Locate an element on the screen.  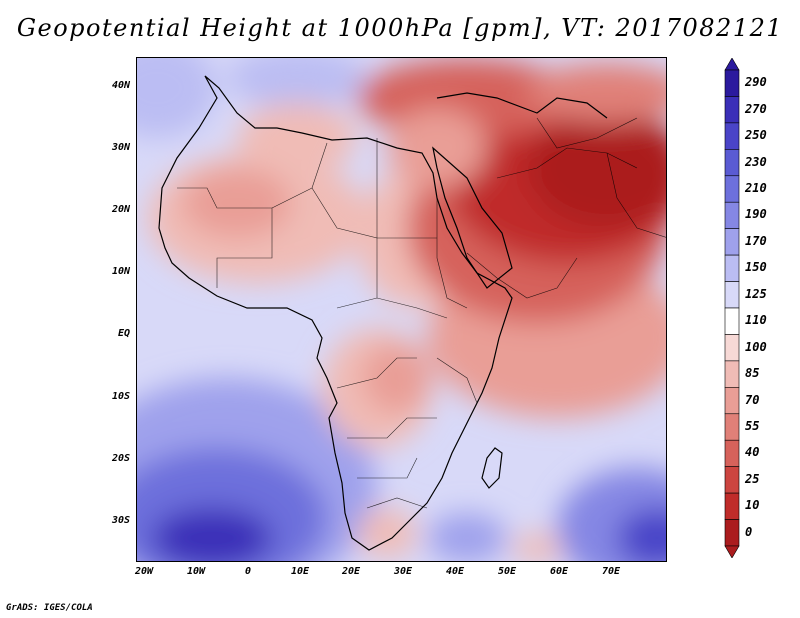
lat-label: 20N is located at coordinates (120, 209).